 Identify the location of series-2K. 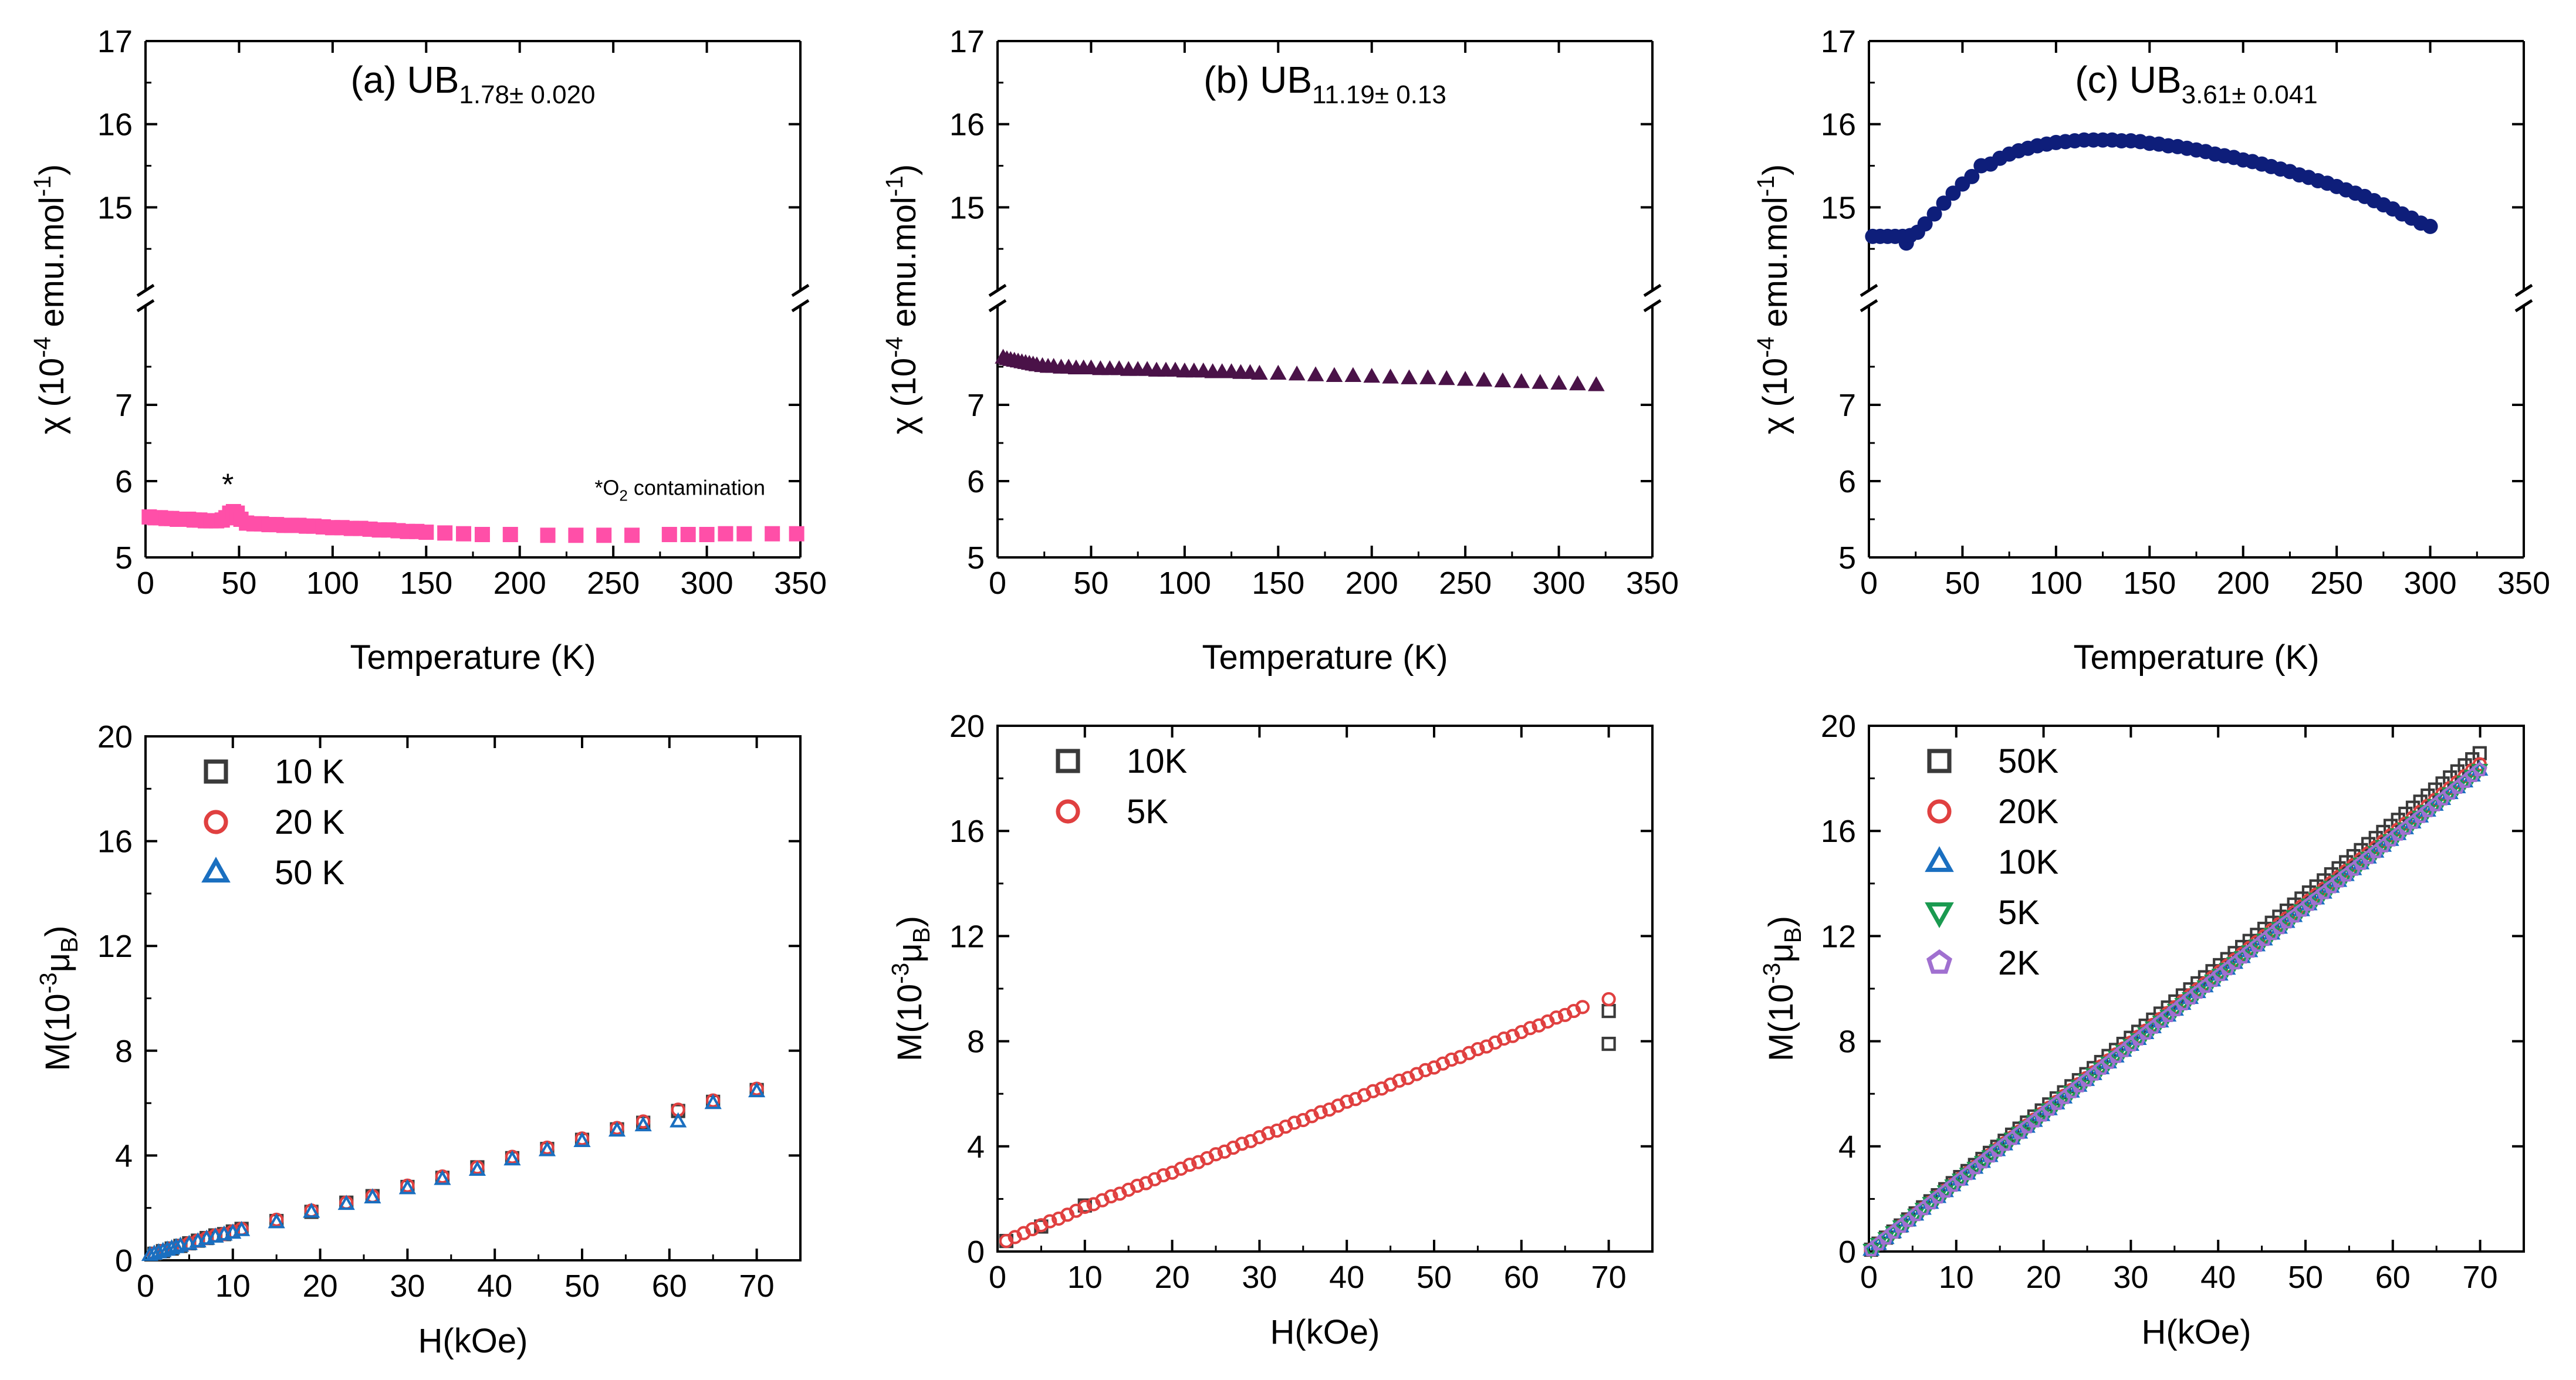
(2175, 1009).